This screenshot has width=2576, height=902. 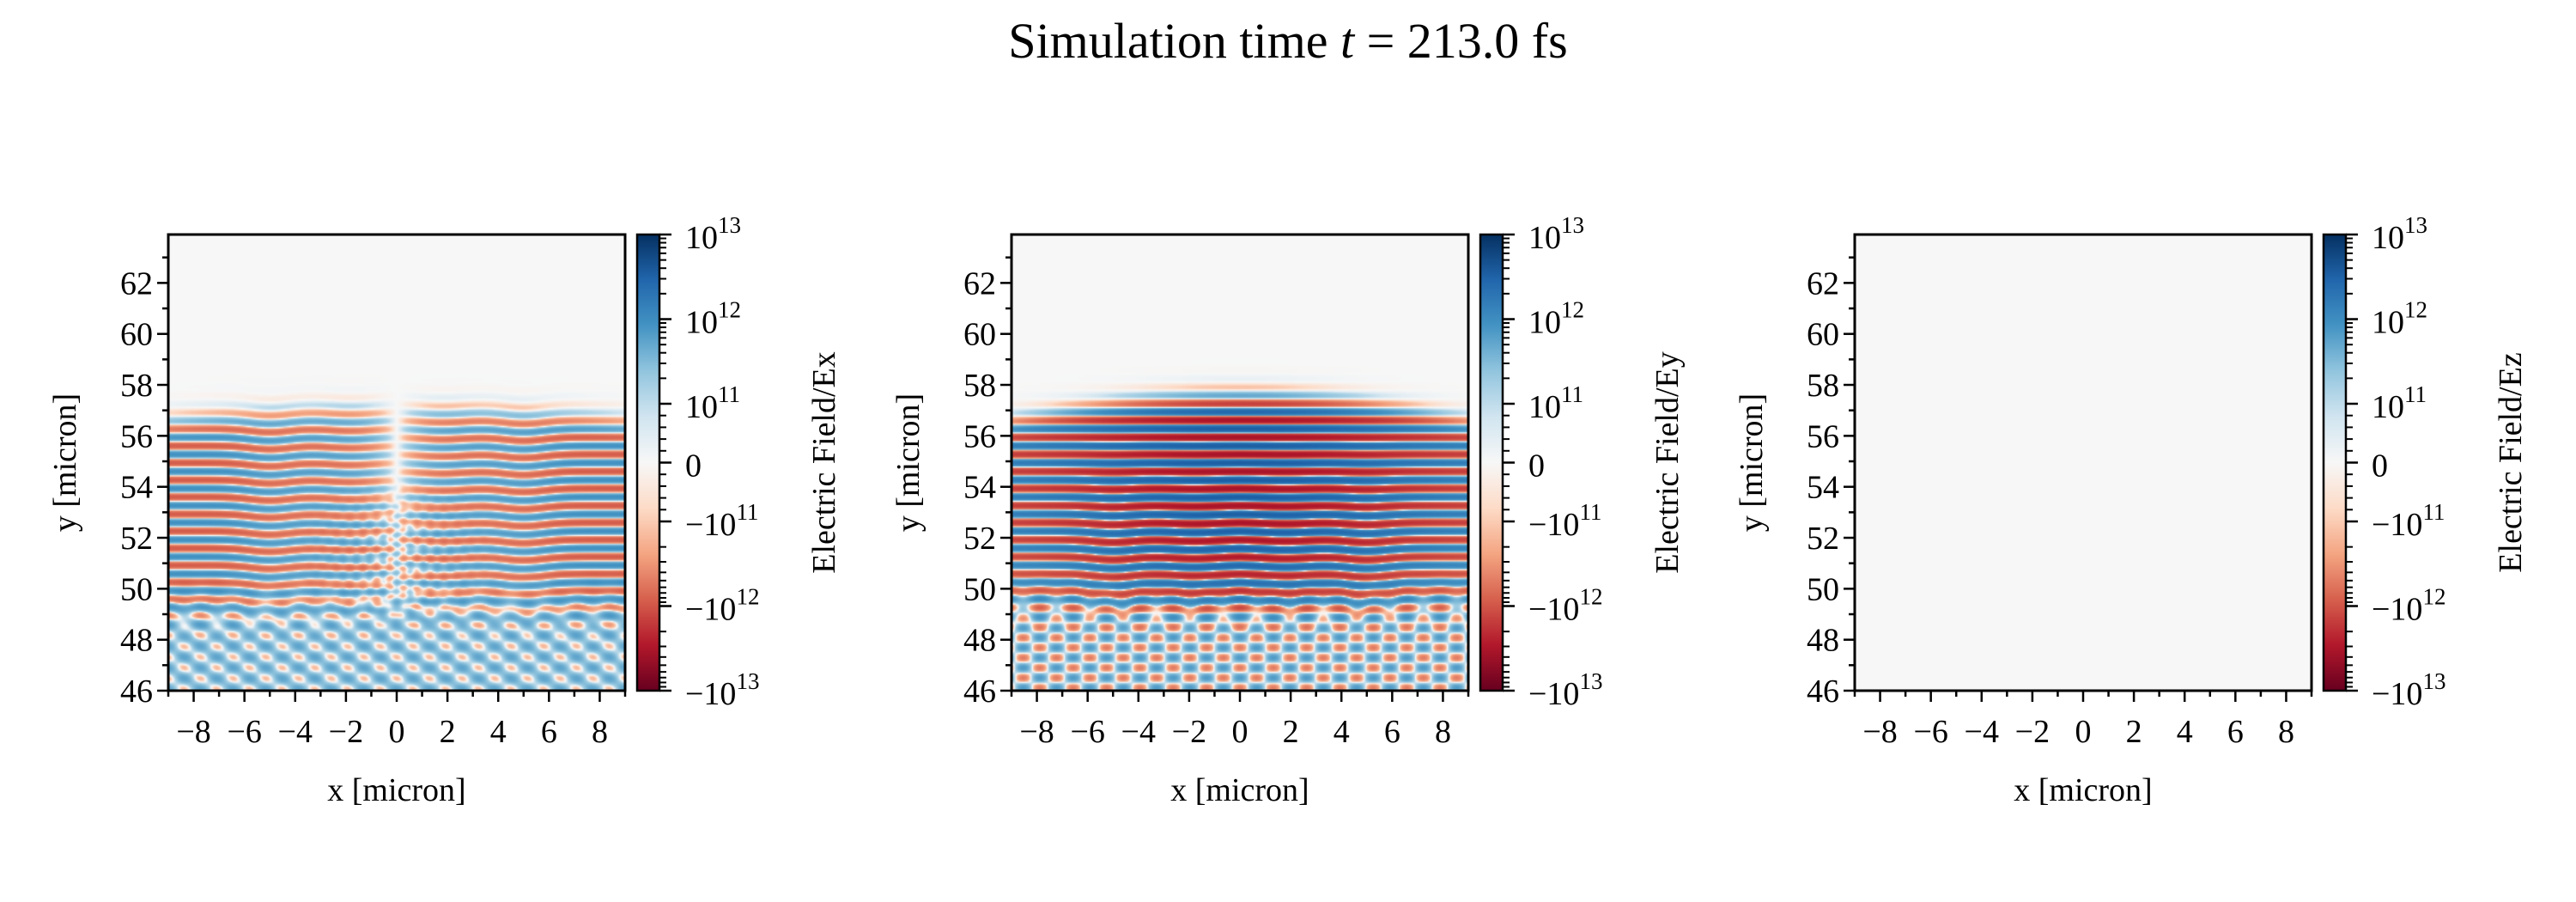 I want to click on y-tick-label: 52, so click(x=1823, y=539).